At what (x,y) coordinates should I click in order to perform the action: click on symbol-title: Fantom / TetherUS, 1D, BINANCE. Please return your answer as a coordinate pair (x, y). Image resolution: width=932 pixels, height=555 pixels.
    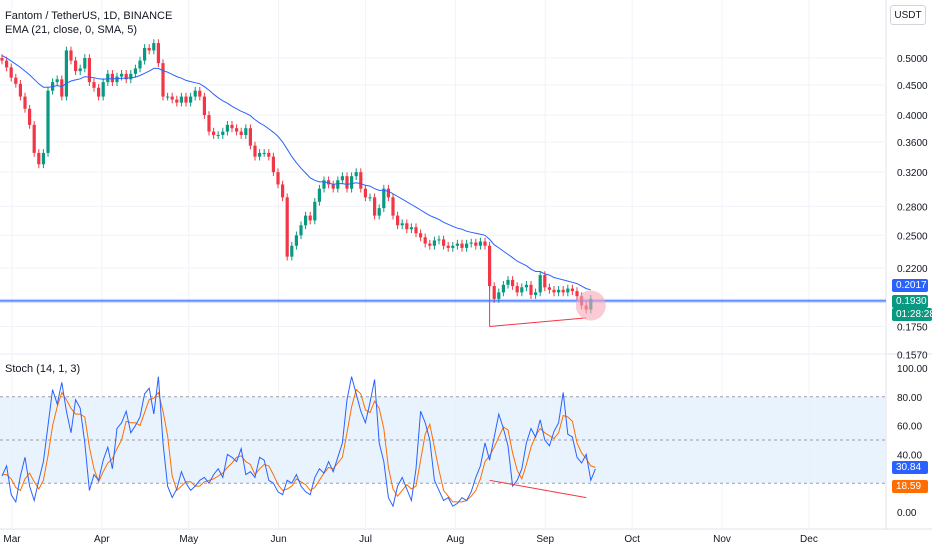
    Looking at the image, I should click on (89, 16).